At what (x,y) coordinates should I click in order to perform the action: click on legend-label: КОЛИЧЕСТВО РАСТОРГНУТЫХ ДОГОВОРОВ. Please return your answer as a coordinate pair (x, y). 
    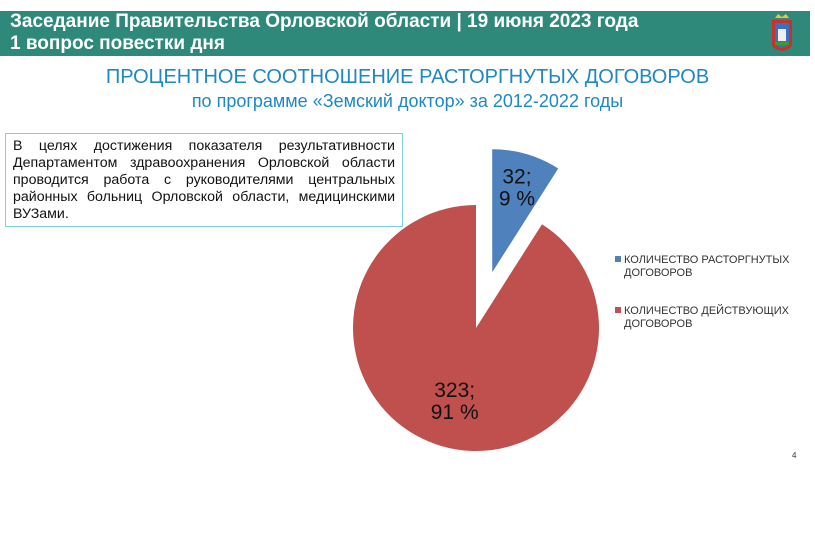
    Looking at the image, I should click on (707, 266).